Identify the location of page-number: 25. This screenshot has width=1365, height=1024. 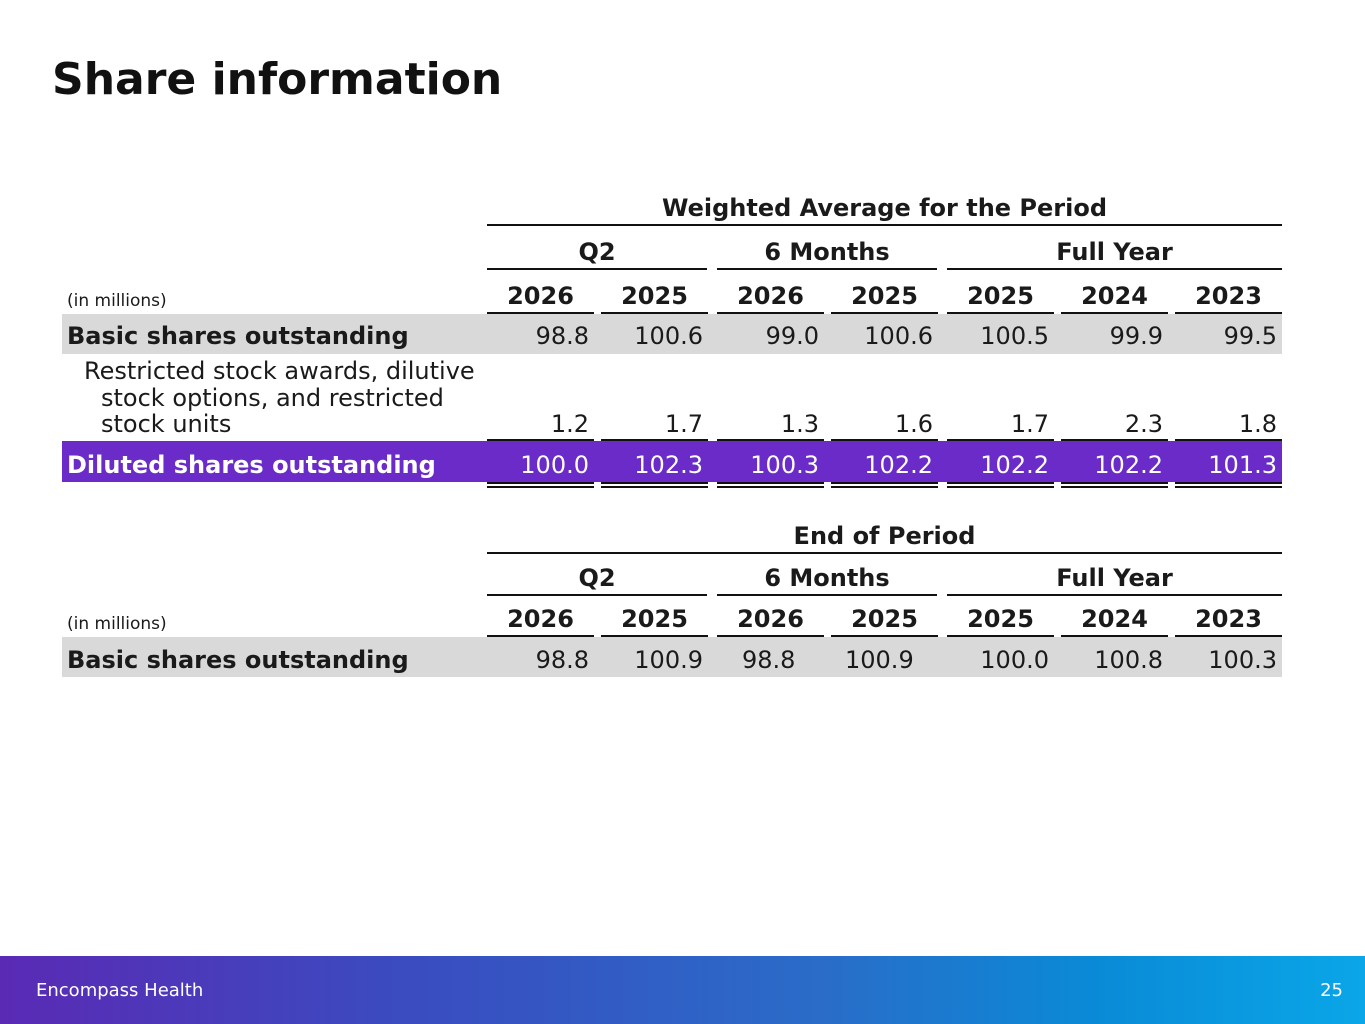
(1331, 990).